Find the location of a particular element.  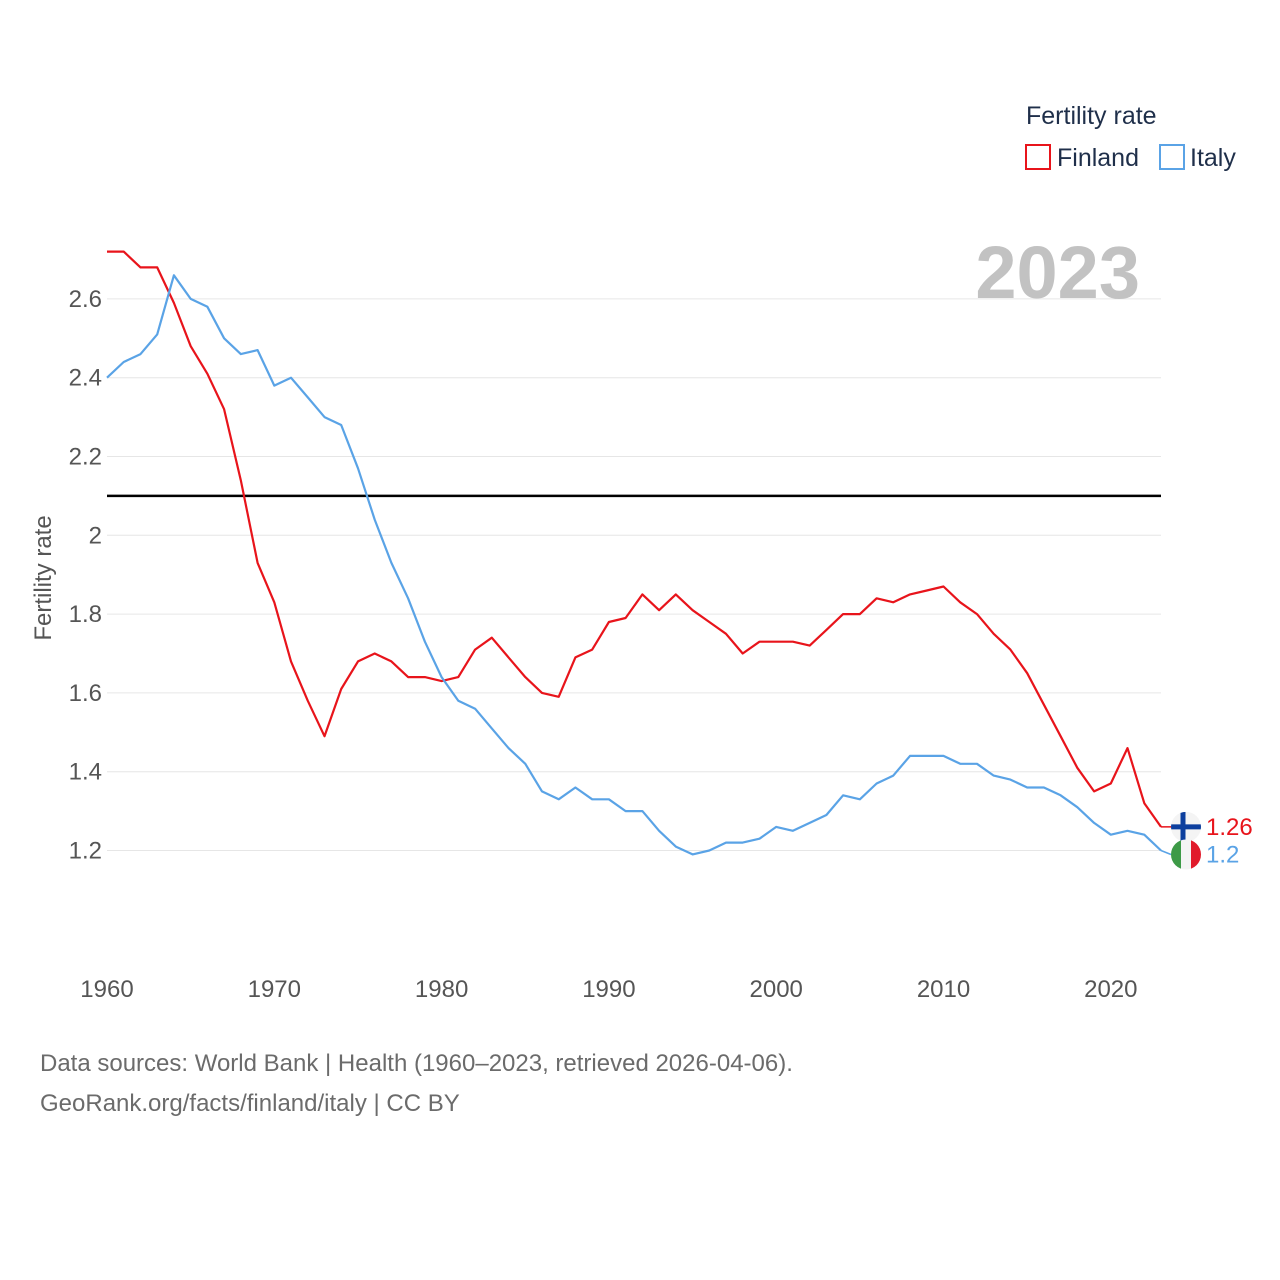

x-tick-label: 1960 is located at coordinates (106, 989).